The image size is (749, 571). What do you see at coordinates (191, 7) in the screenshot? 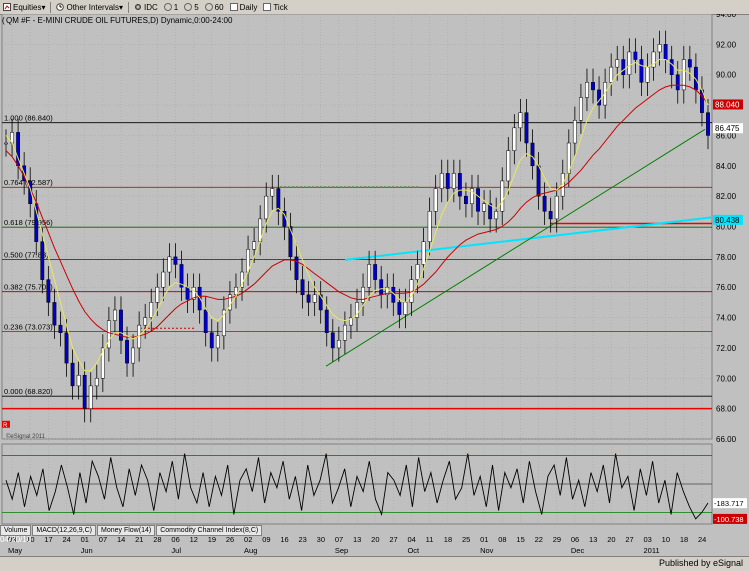
I see `interval-5-button: 5` at bounding box center [191, 7].